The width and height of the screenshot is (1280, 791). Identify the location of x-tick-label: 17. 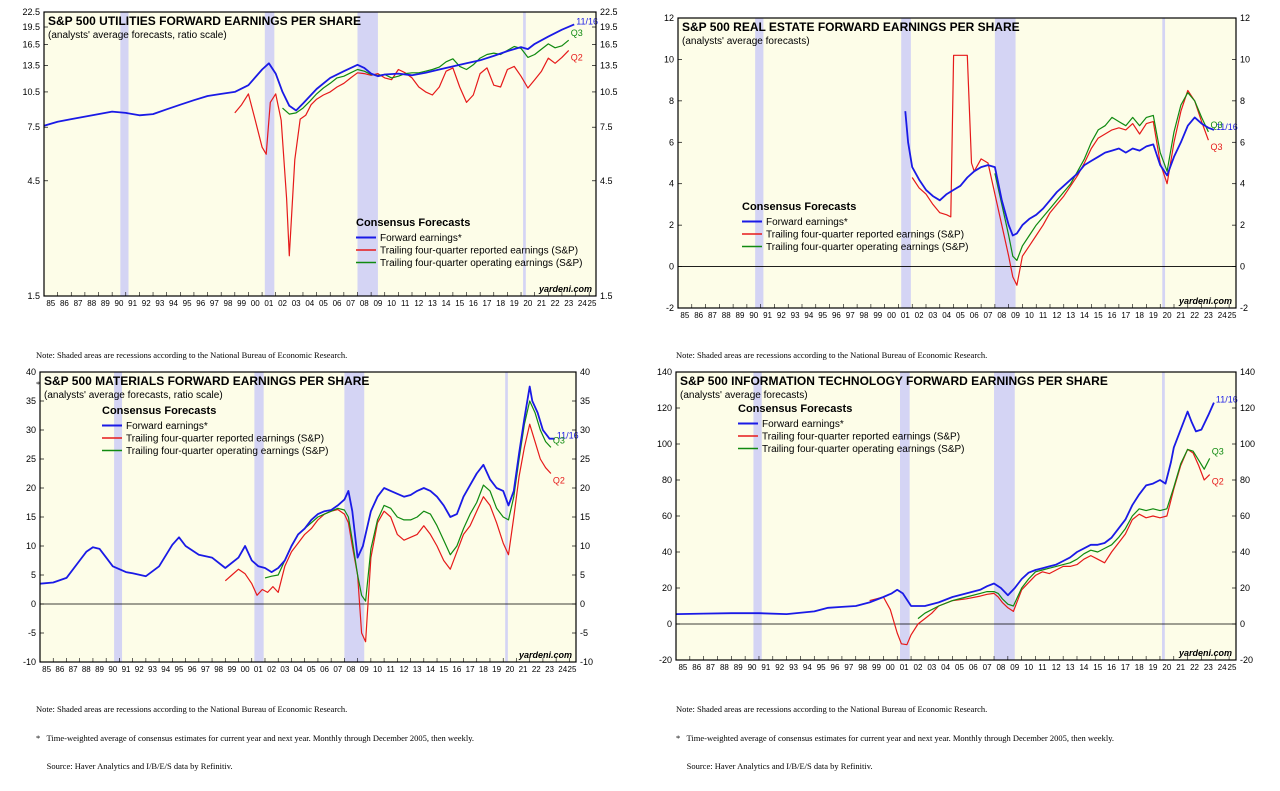
(470, 669).